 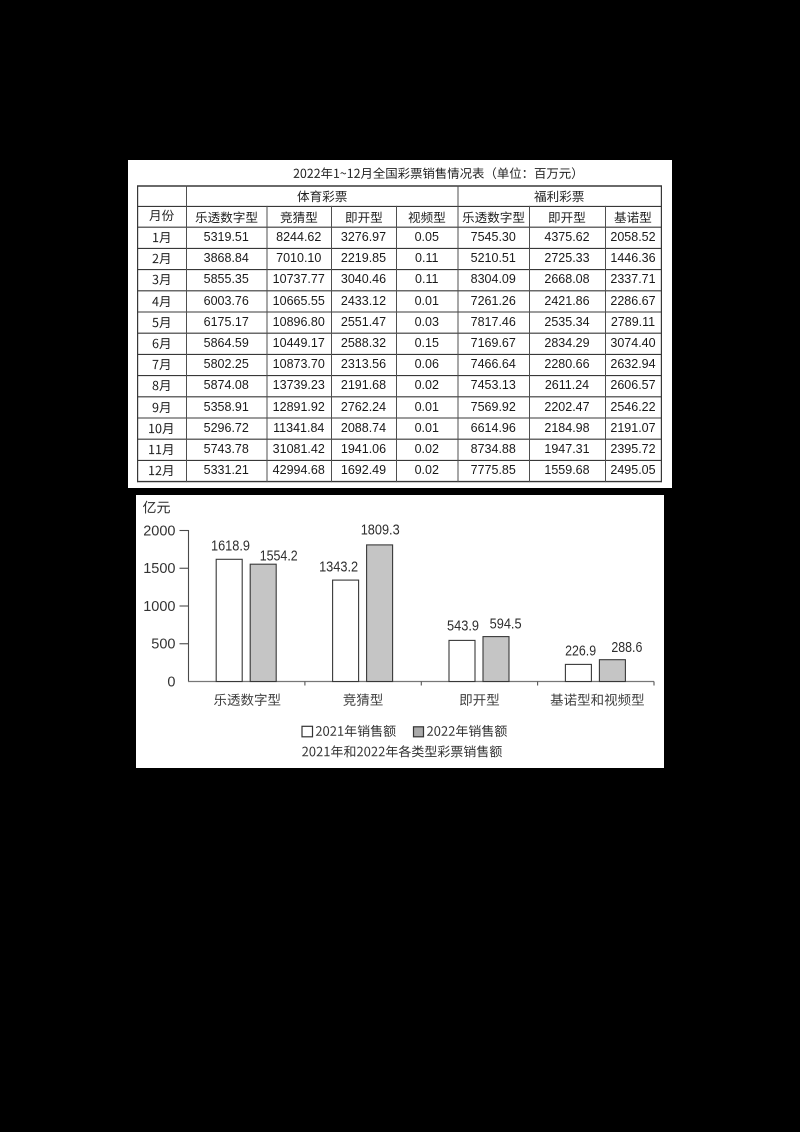 What do you see at coordinates (338, 568) in the screenshot?
I see `svg-text: 1343.2` at bounding box center [338, 568].